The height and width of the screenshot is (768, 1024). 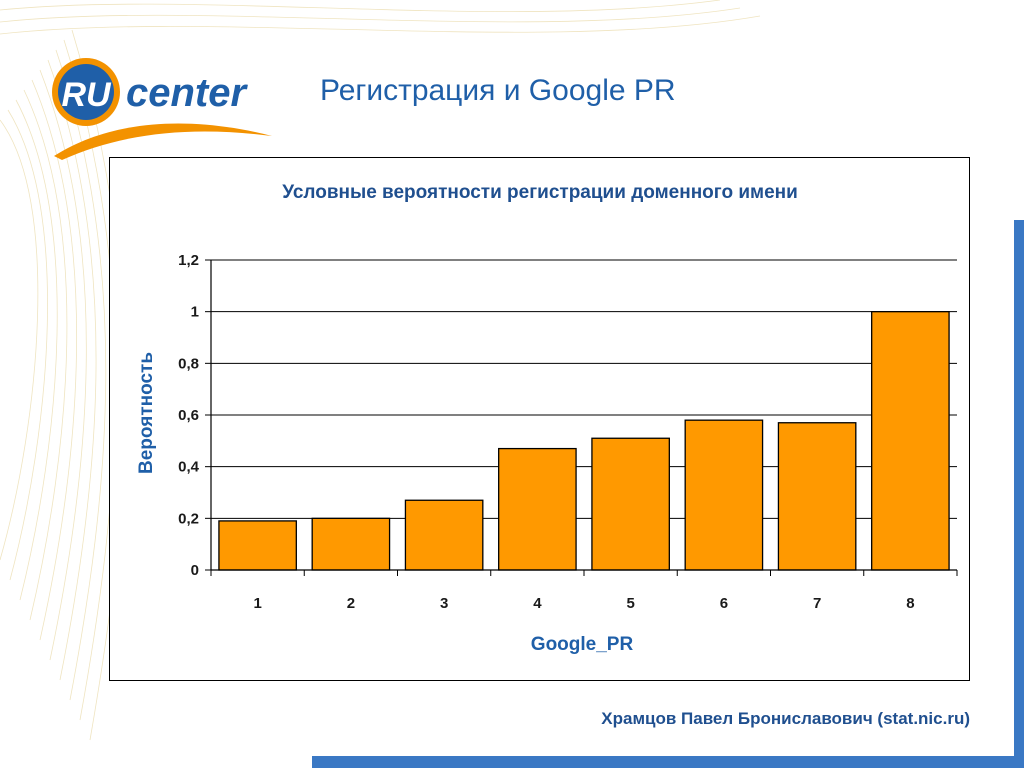 I want to click on y-tick-label: 0,6, so click(x=188, y=415).